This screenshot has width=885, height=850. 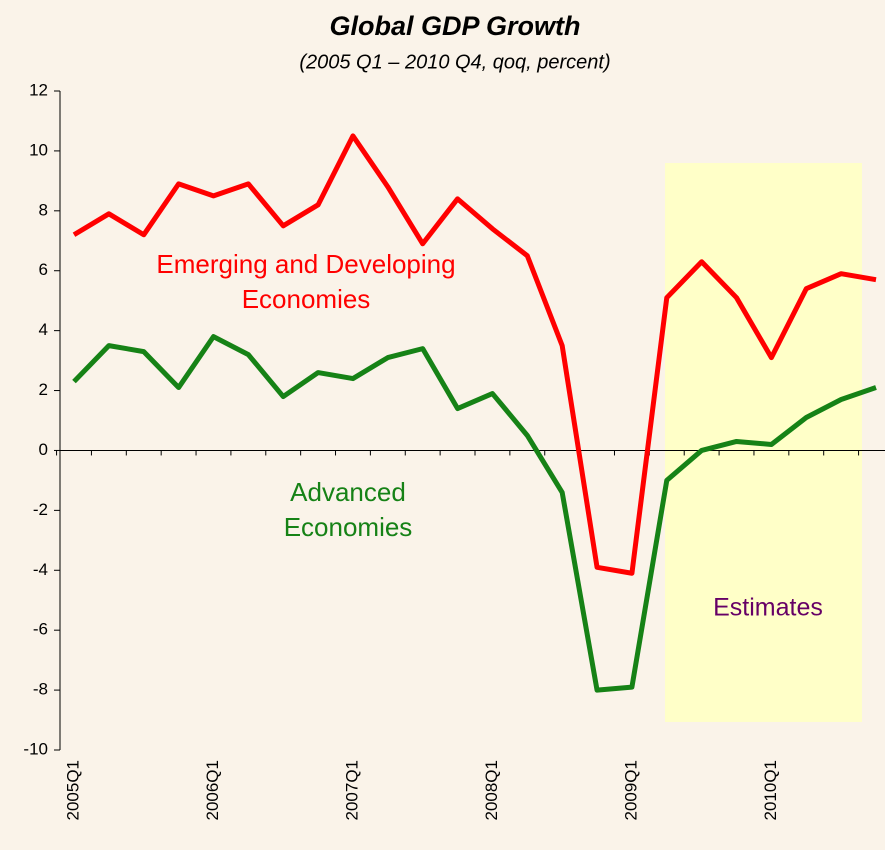 I want to click on y-tick-label: -4, so click(x=40, y=569).